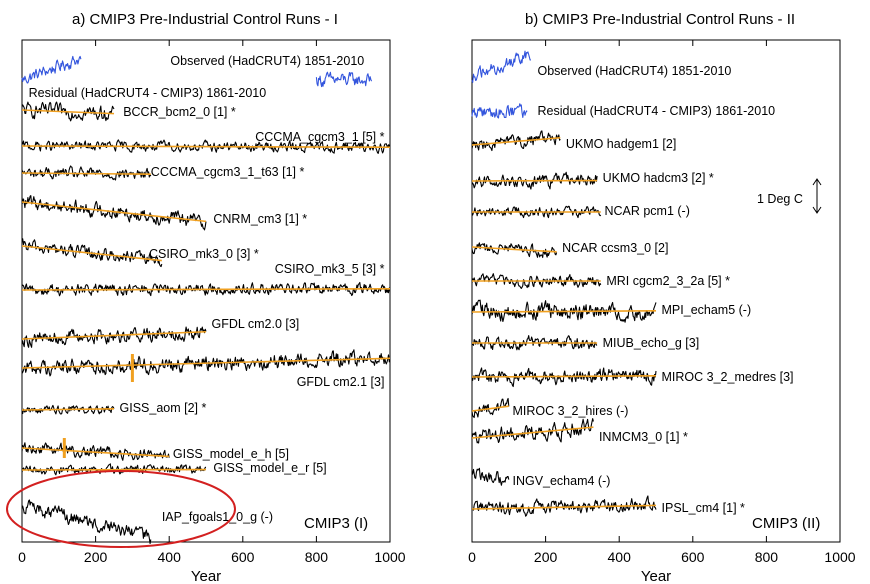 This screenshot has height=584, width=870. I want to click on series-label: MIUB_echo_g [3], so click(651, 343).